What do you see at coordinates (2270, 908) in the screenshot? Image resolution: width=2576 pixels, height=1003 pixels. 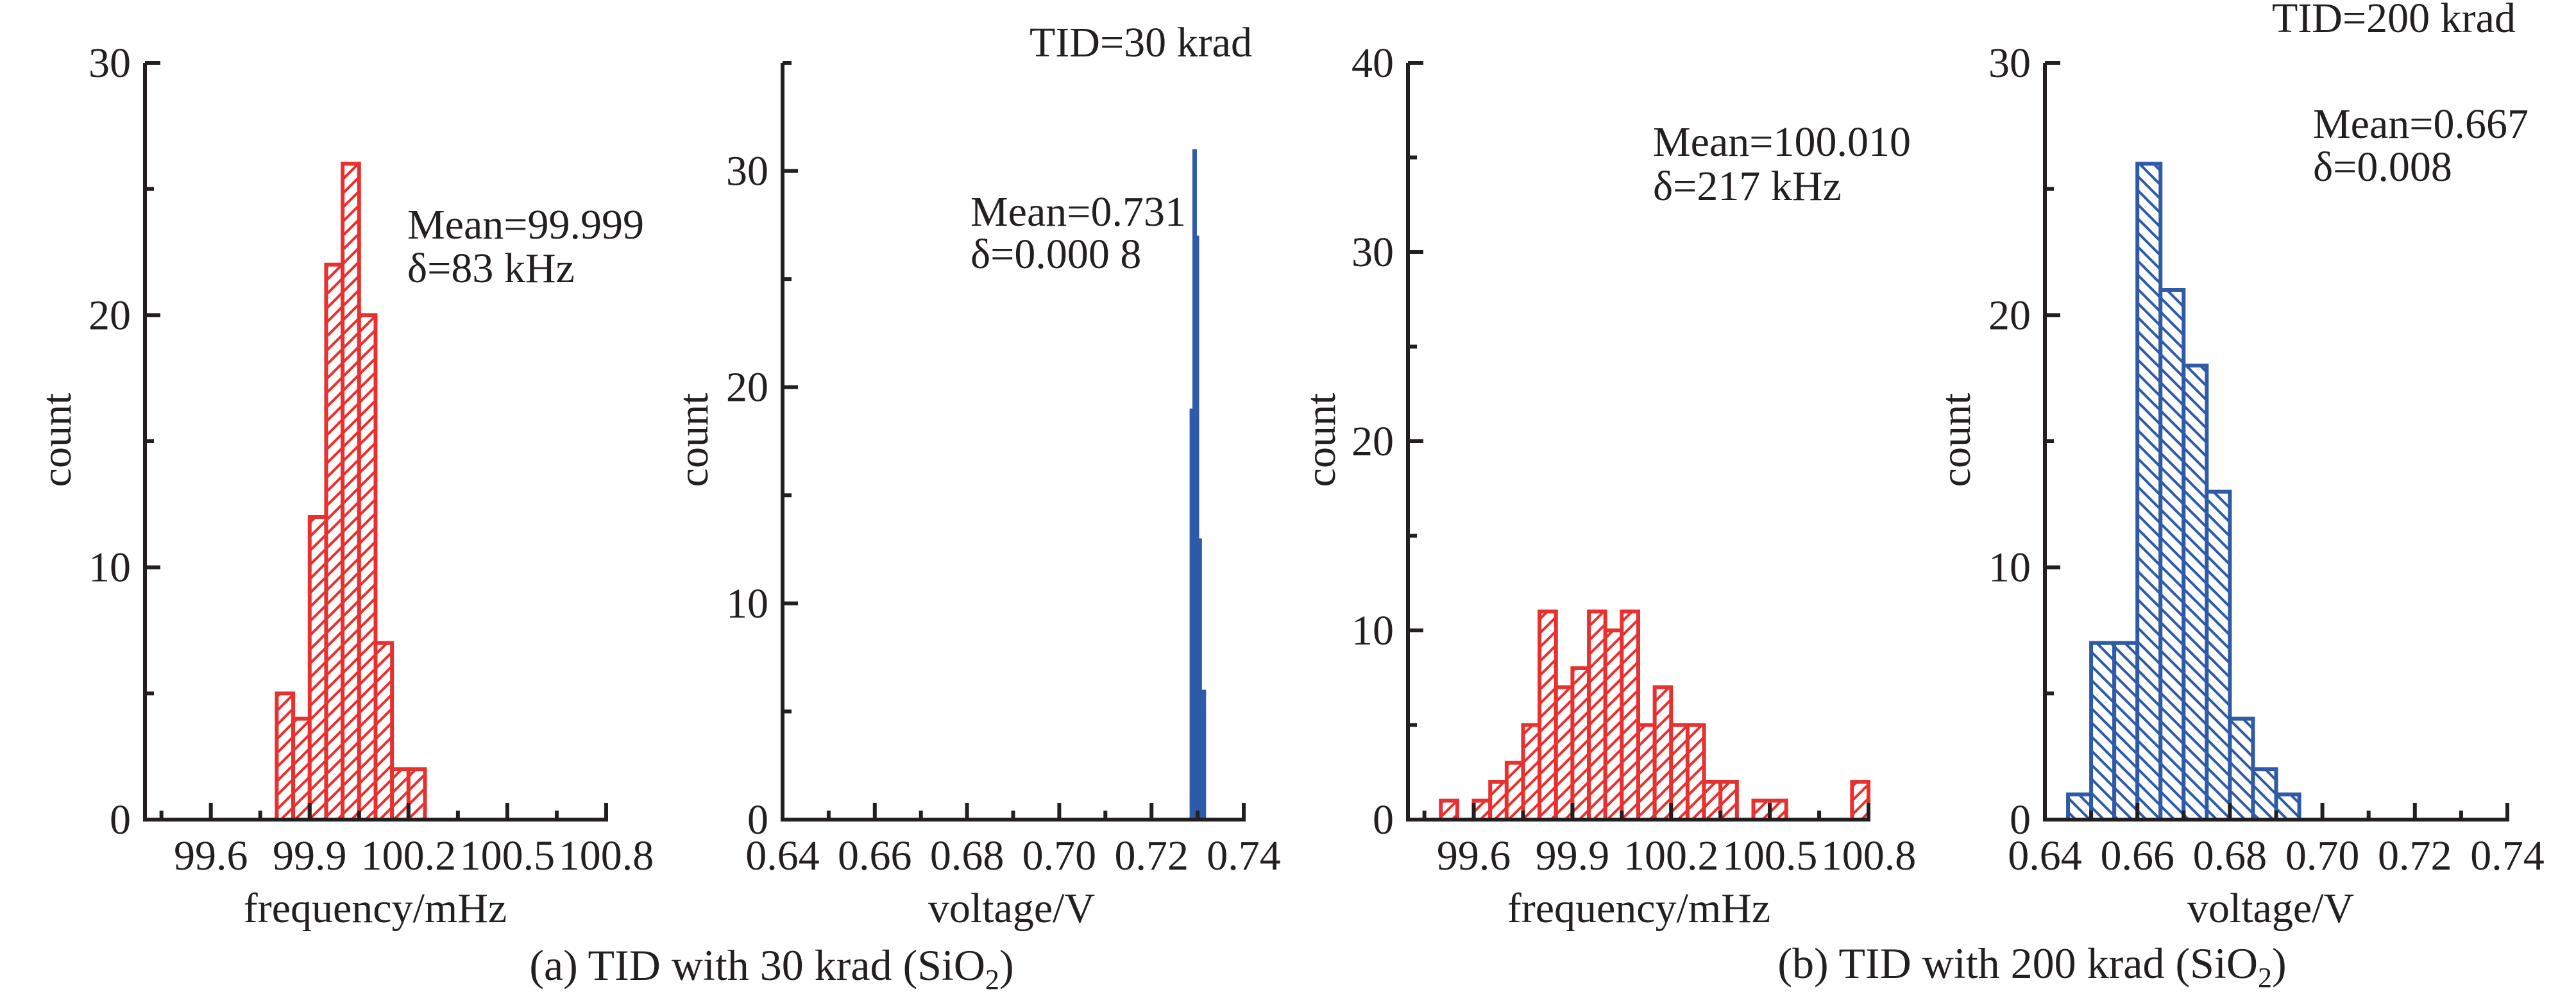 I see `x-axis-label: voltage/V` at bounding box center [2270, 908].